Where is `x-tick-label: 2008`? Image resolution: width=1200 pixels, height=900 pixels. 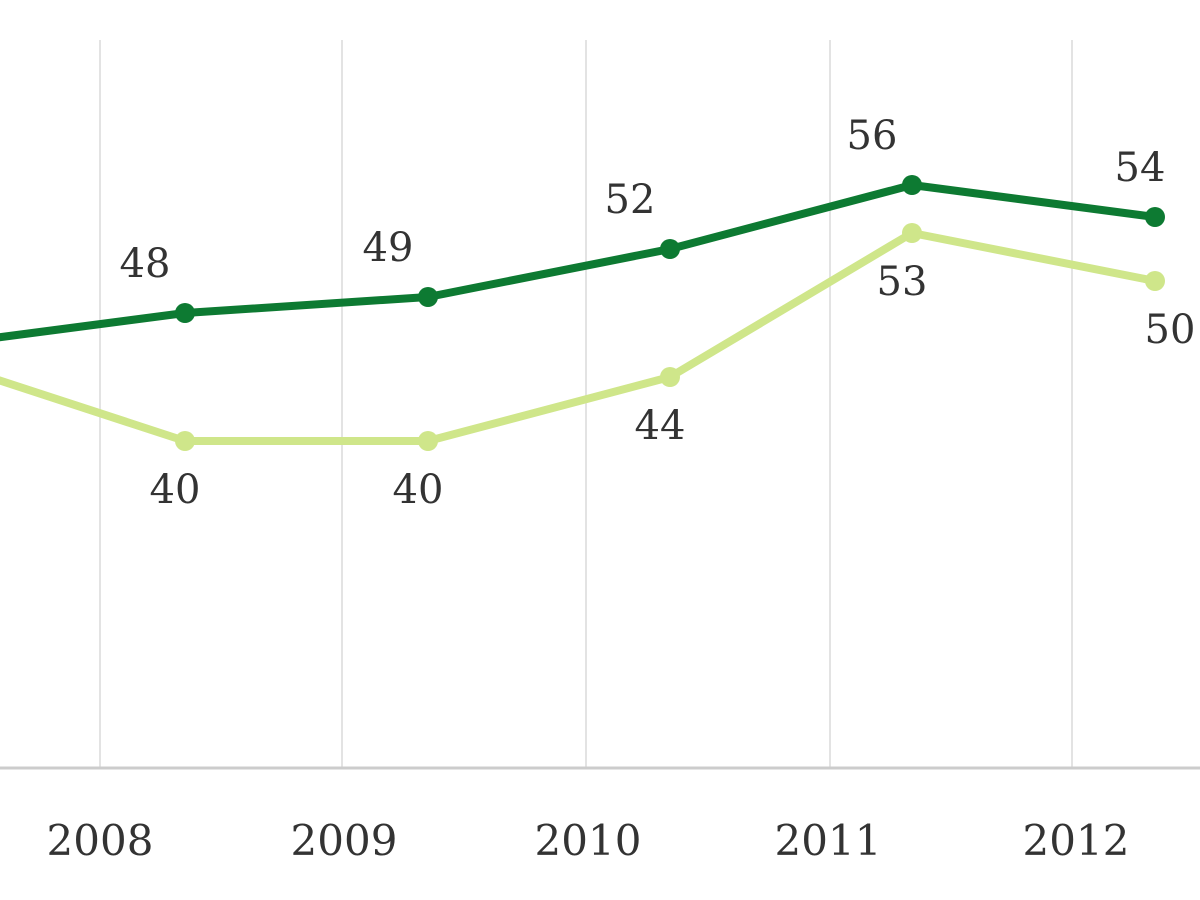 x-tick-label: 2008 is located at coordinates (100, 840).